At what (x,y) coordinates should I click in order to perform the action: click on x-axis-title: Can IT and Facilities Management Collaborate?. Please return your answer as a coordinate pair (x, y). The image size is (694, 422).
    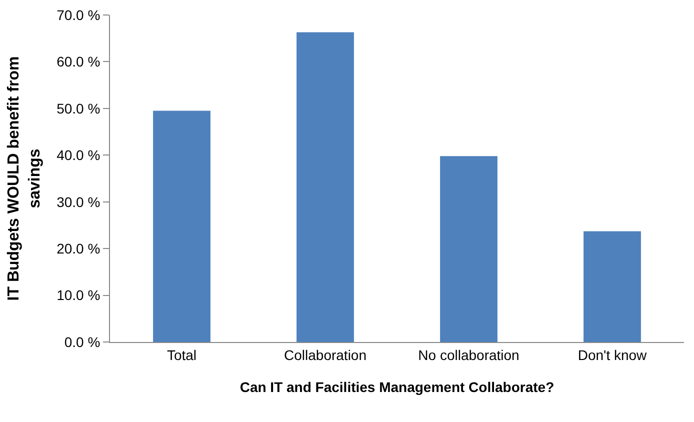
    Looking at the image, I should click on (397, 387).